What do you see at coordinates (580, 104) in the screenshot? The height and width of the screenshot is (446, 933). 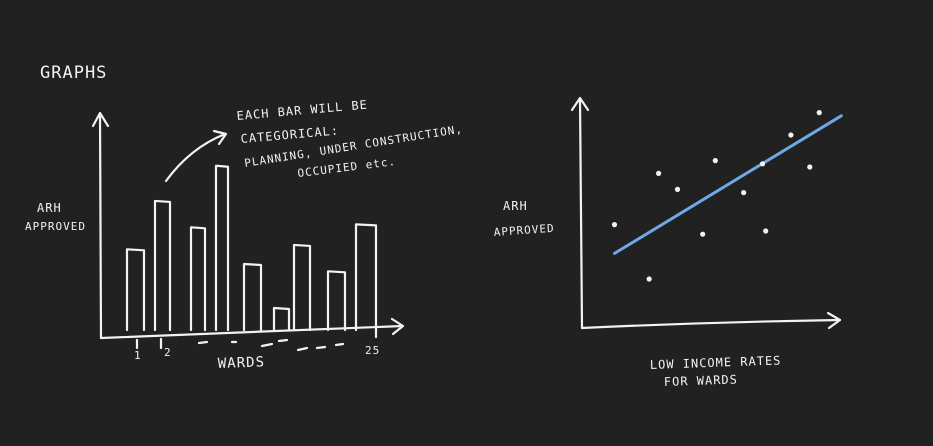 I see `scatter-y-axis-arrowhead` at bounding box center [580, 104].